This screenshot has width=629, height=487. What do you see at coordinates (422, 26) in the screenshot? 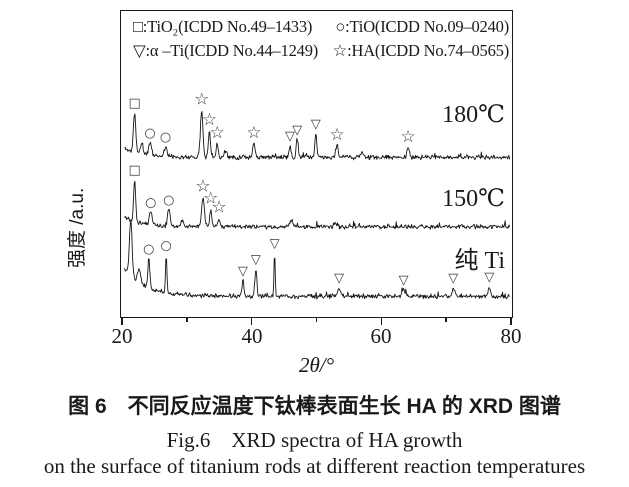
I see `legend-entry-tio: ○:TiO(ICDD No.09–0240)` at bounding box center [422, 26].